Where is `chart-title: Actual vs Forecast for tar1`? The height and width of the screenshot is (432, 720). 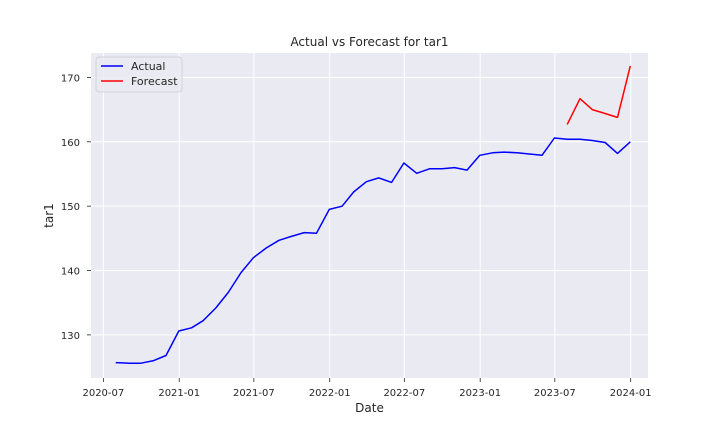
chart-title: Actual vs Forecast for tar1 is located at coordinates (369, 42).